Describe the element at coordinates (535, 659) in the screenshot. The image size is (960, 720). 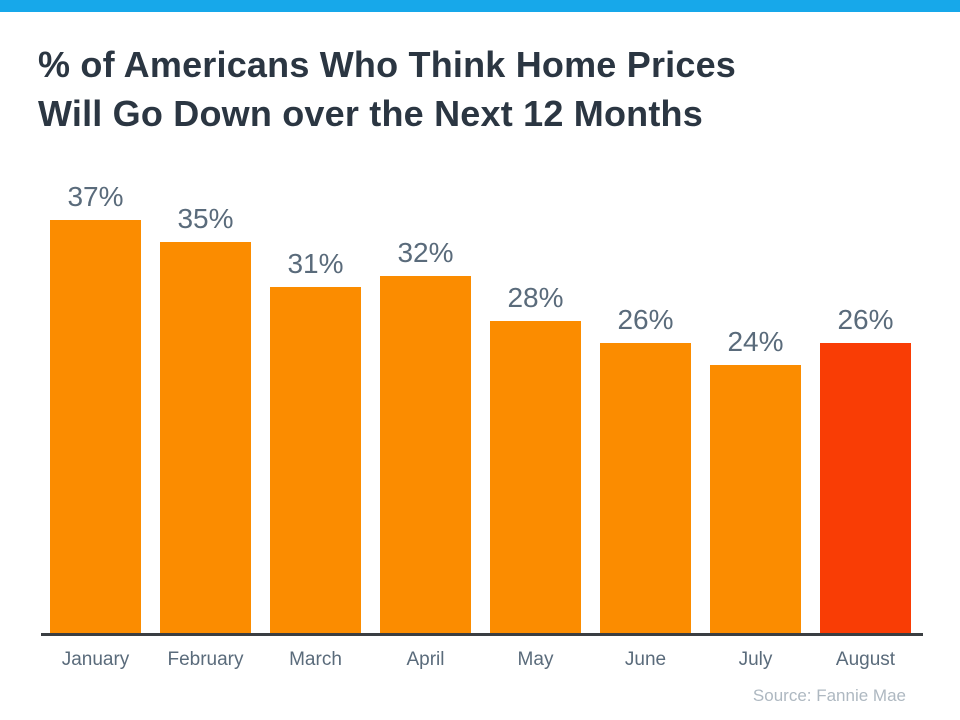
I see `x-tick-label: May` at that location.